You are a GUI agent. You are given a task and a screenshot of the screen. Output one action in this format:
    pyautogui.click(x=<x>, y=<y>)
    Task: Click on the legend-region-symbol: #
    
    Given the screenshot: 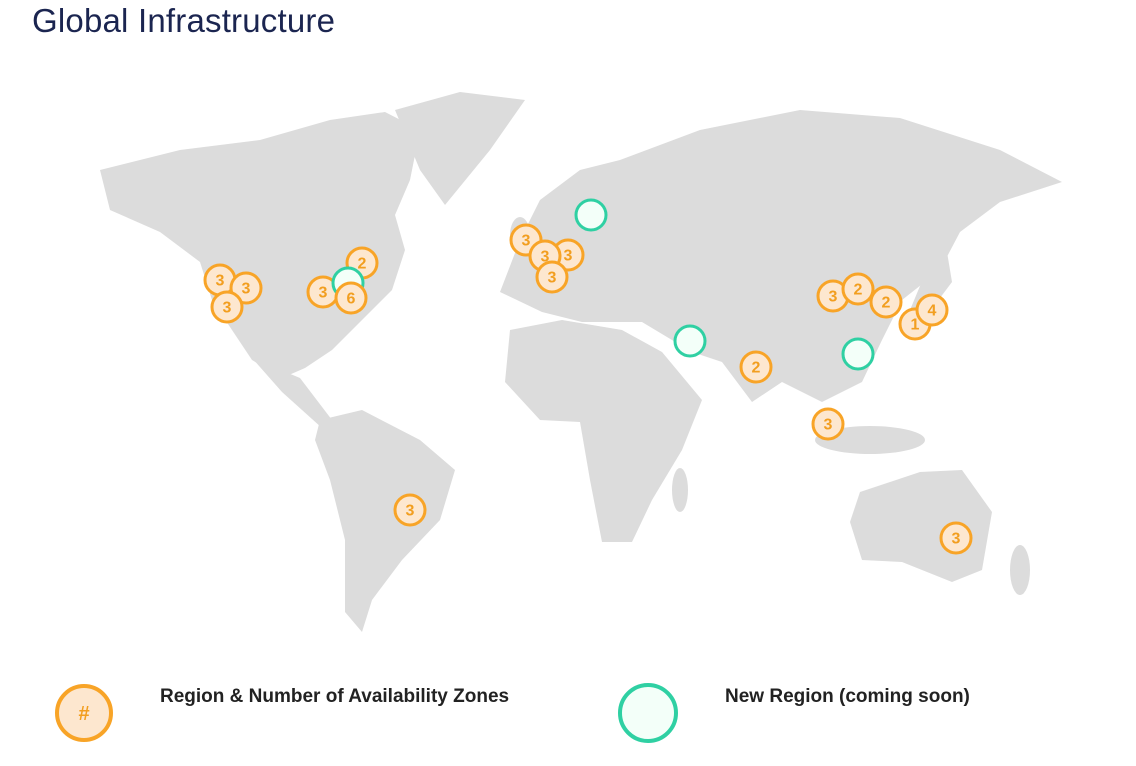 What is the action you would take?
    pyautogui.click(x=83, y=714)
    